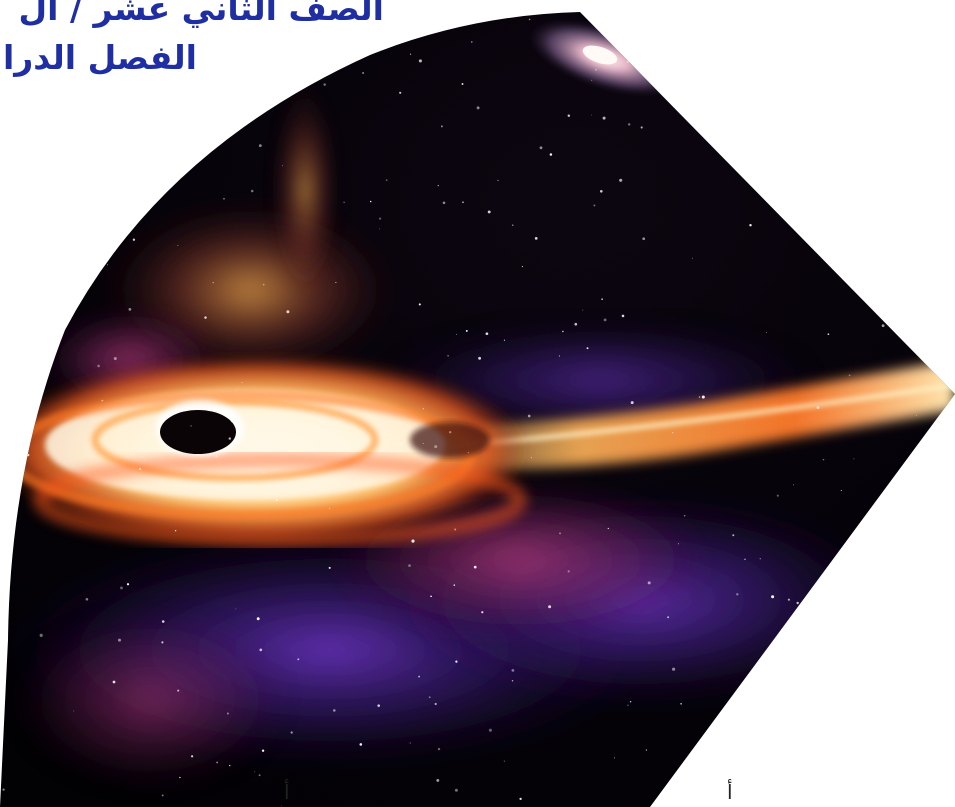  What do you see at coordinates (201, 14) in the screenshot?
I see `title-line-grade: الصف الثاني عشر / ال` at bounding box center [201, 14].